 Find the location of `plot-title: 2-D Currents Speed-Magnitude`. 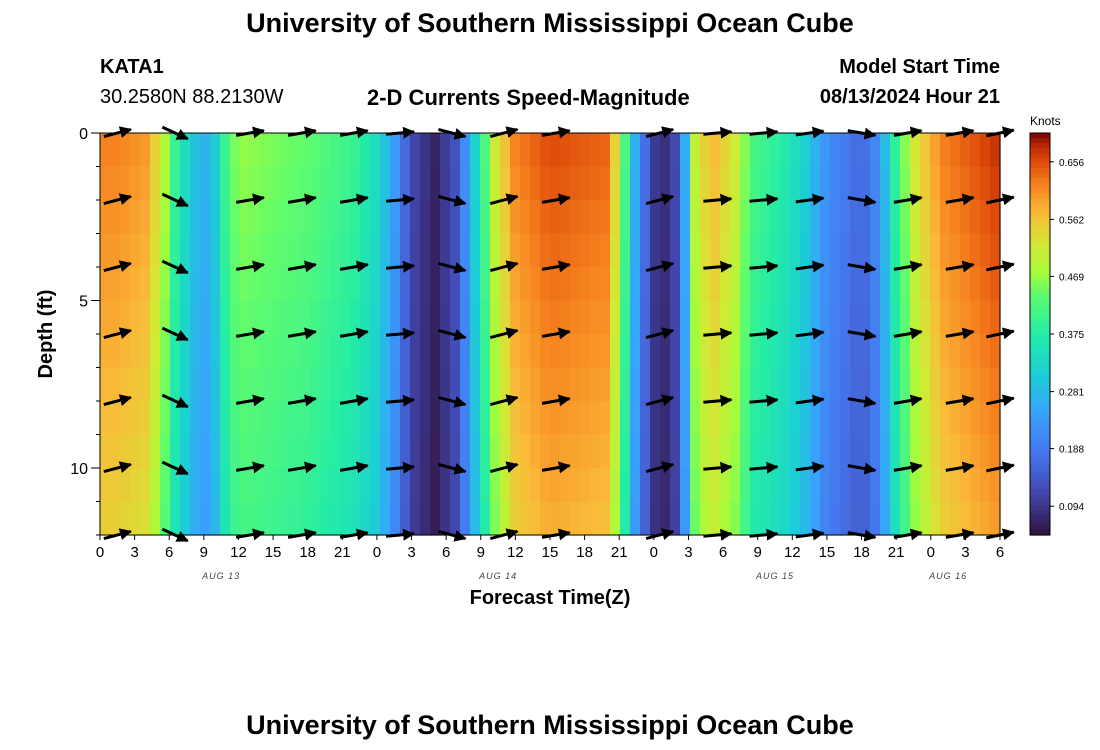

plot-title: 2-D Currents Speed-Magnitude is located at coordinates (528, 97).